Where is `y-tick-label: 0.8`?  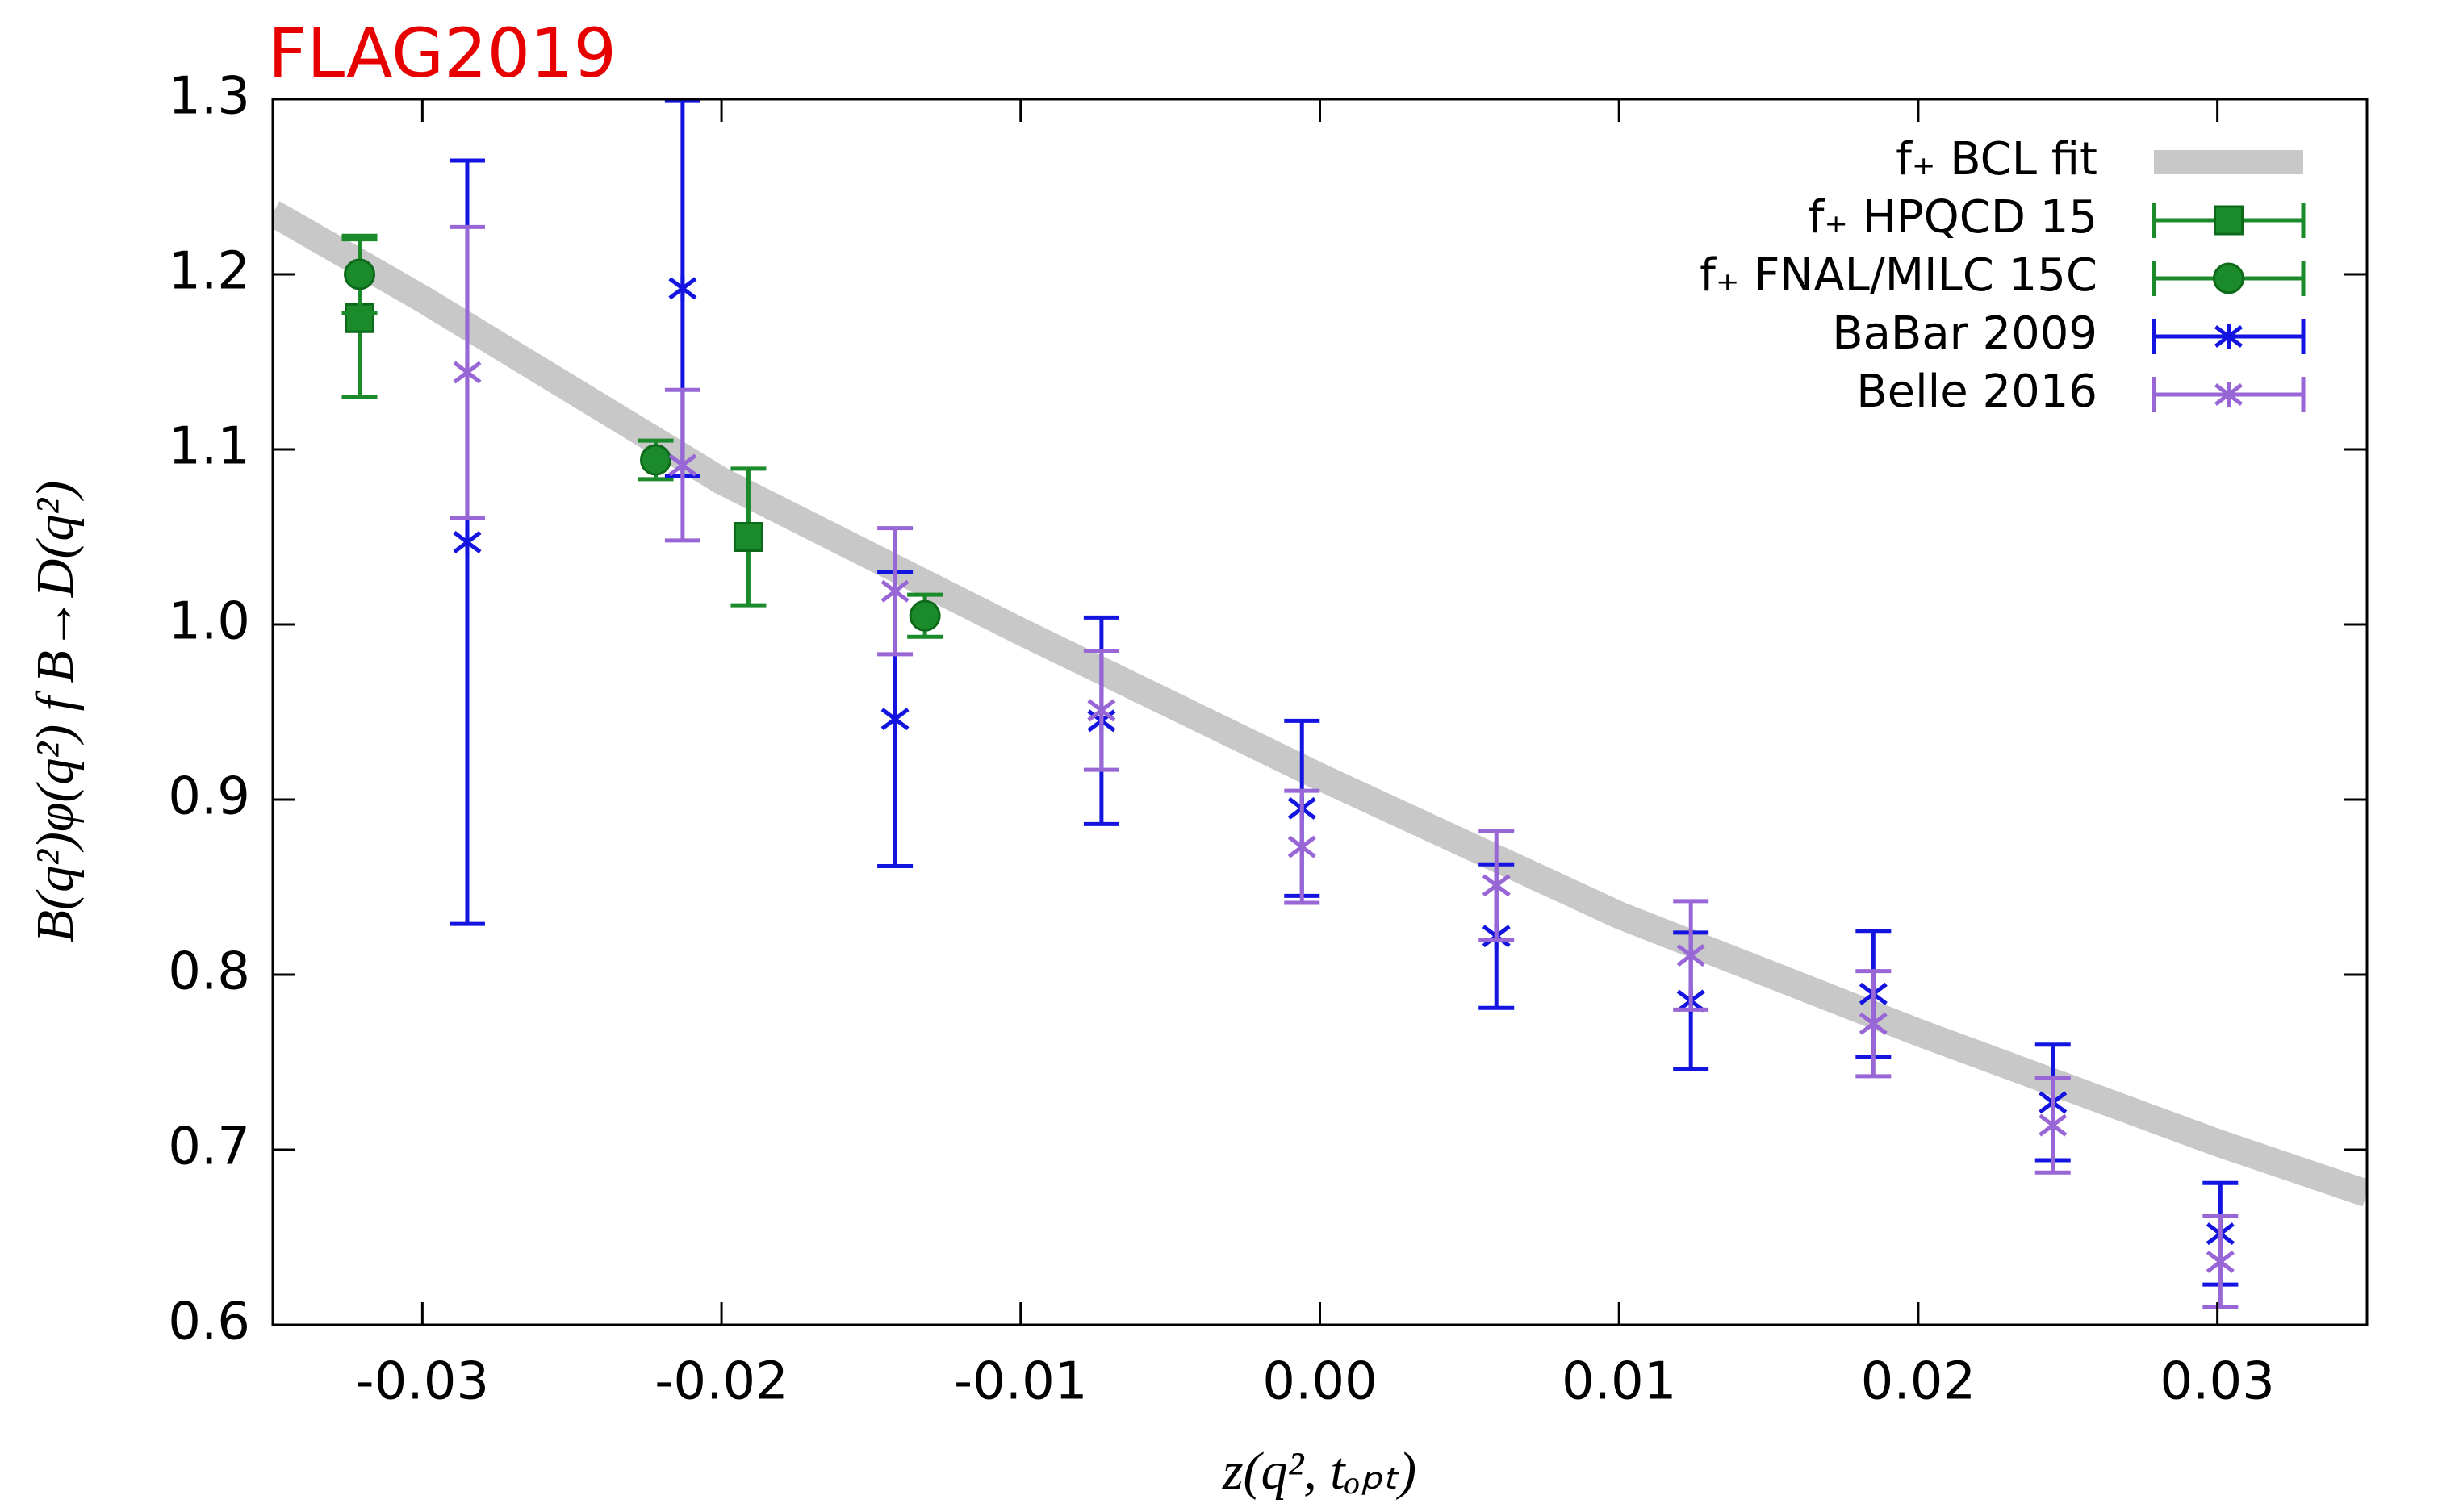 y-tick-label: 0.8 is located at coordinates (209, 972).